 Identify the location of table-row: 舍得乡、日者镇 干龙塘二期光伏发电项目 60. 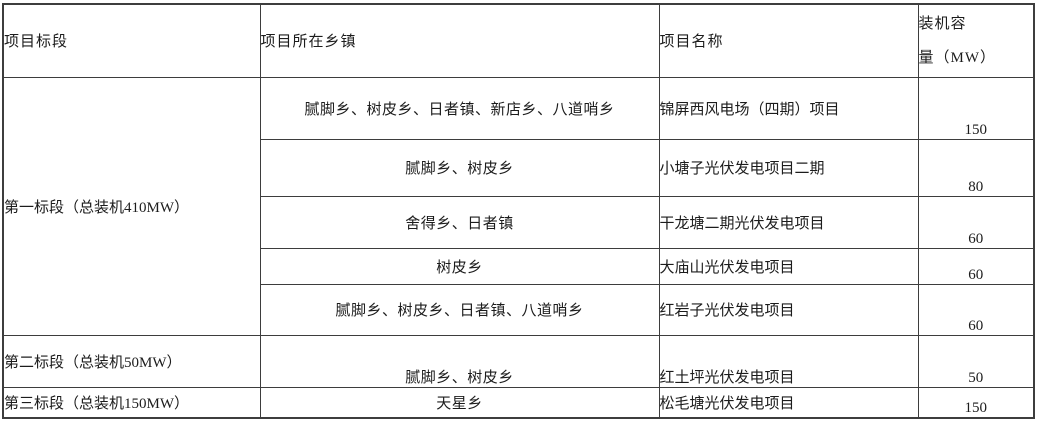
(519, 222).